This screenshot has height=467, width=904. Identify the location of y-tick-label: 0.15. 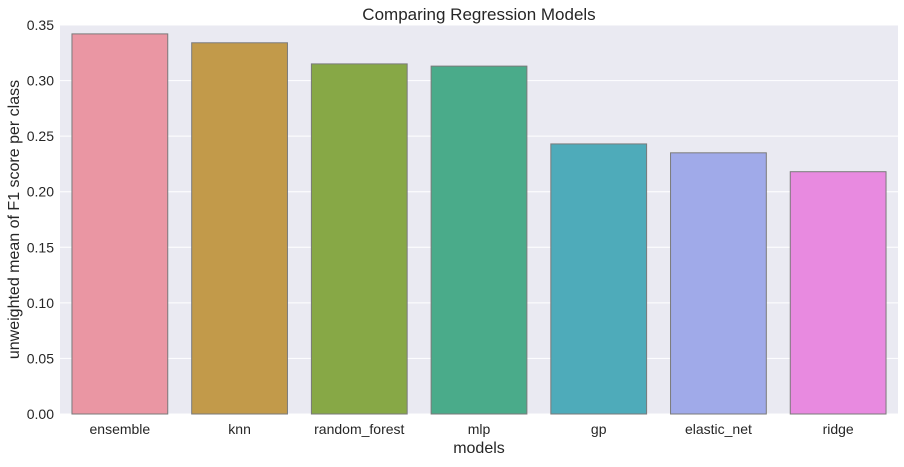
(40, 247).